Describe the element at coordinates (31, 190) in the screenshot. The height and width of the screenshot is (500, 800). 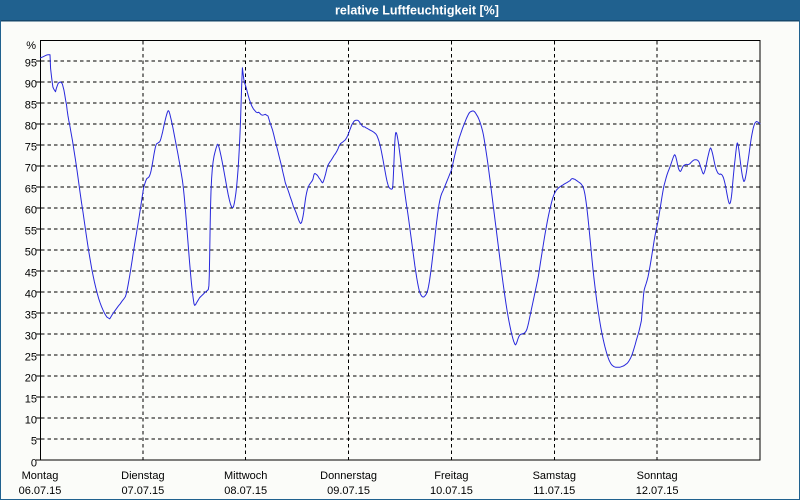
I see `svg-text: 65` at that location.